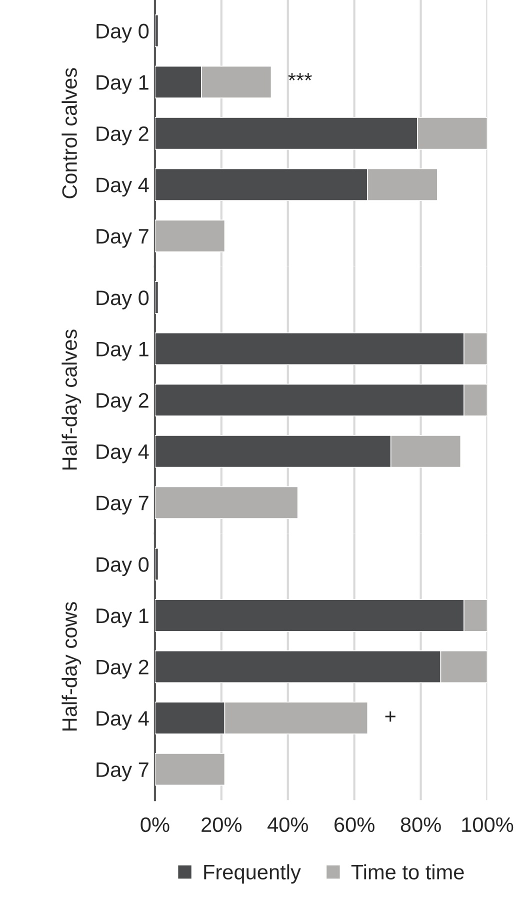  Describe the element at coordinates (354, 824) in the screenshot. I see `x-tick-label: 60%` at that location.